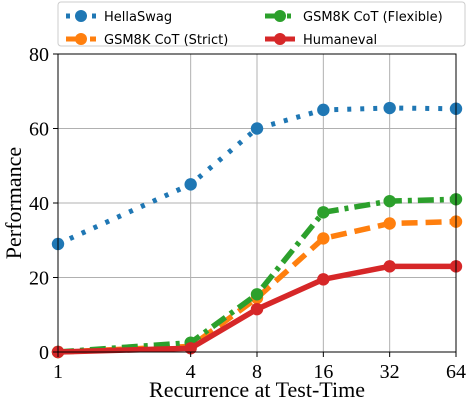  I want to click on y-tick-label: 0, so click(44, 353).